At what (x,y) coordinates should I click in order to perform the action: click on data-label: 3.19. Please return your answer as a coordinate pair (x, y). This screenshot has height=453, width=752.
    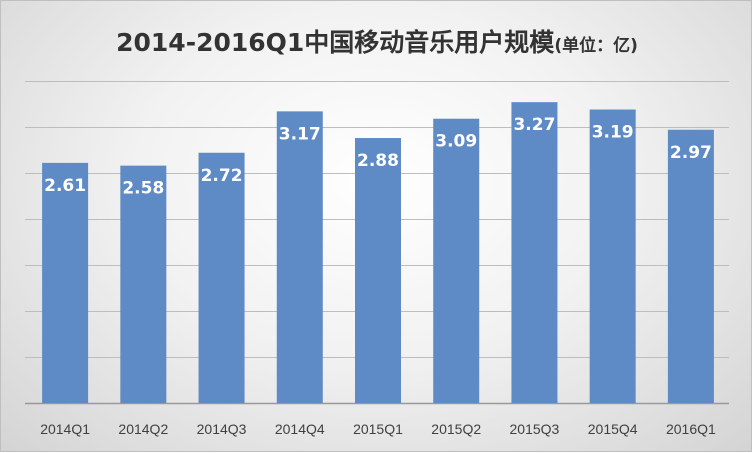
    Looking at the image, I should click on (613, 133).